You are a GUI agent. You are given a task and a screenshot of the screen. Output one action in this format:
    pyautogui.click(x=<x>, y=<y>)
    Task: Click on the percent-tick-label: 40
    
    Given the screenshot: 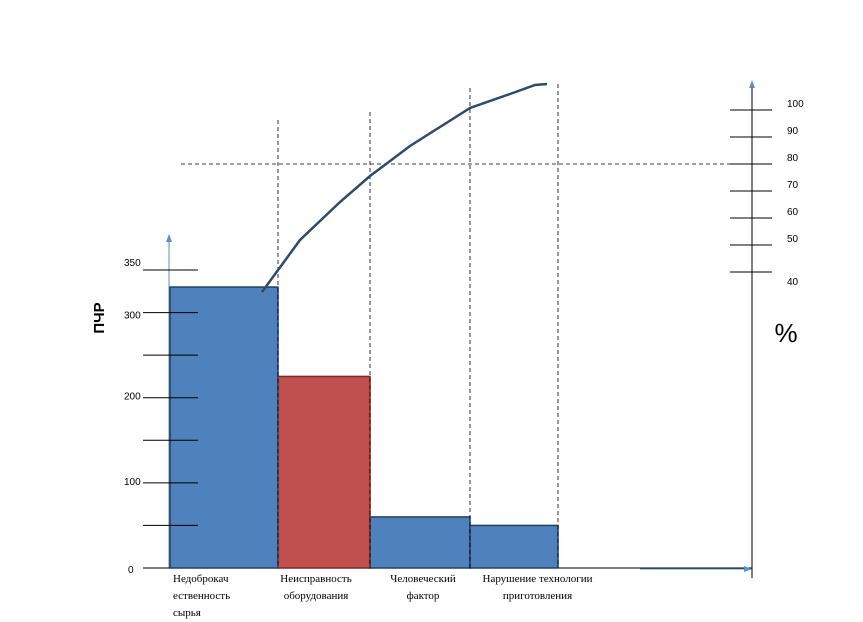 What is the action you would take?
    pyautogui.click(x=793, y=282)
    